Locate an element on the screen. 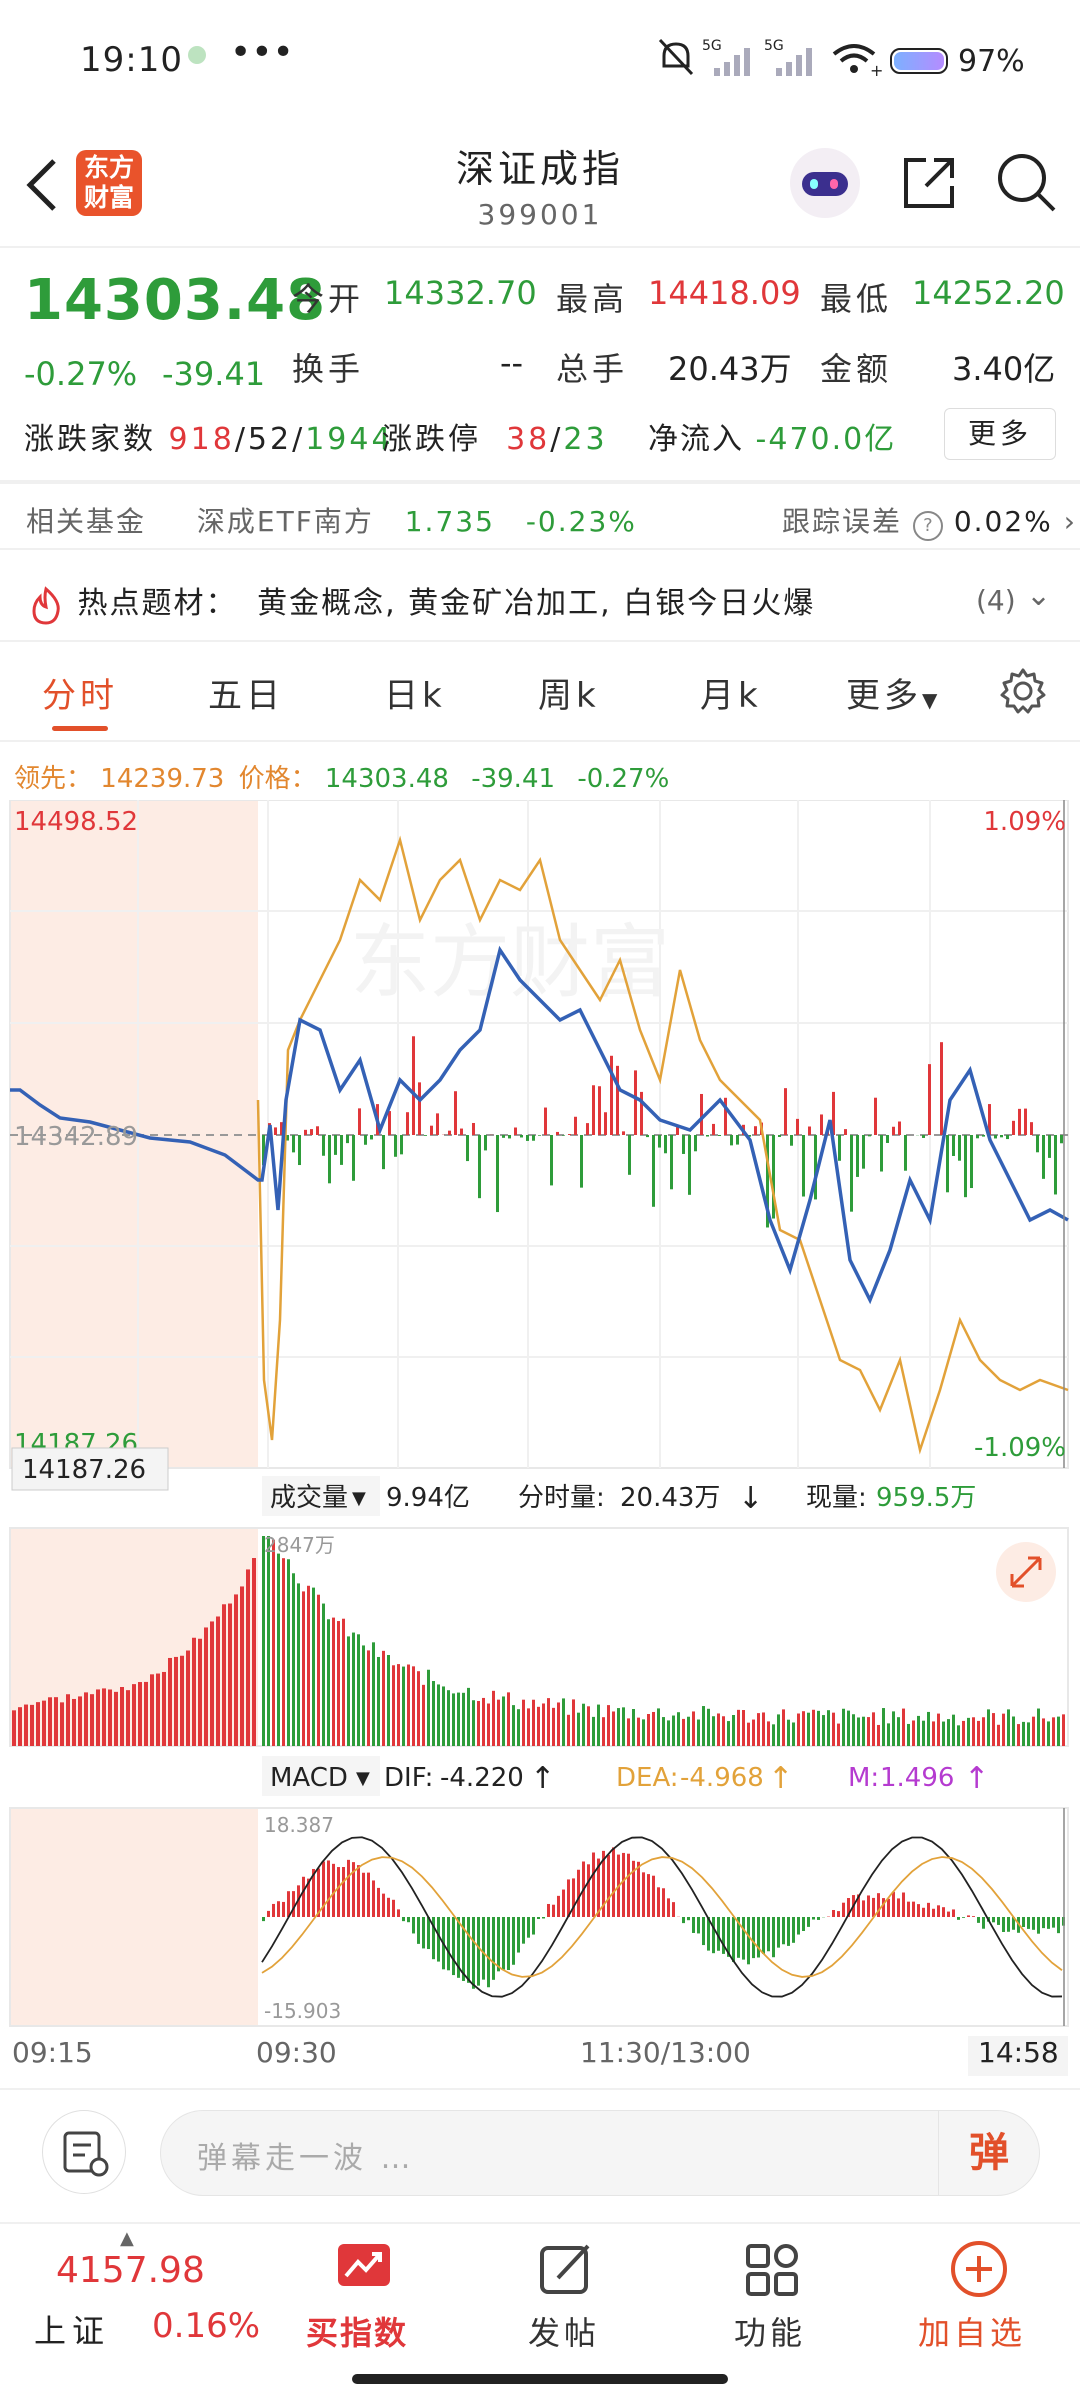  bottom-nav: ▲ 4157.98 上证 0.16% 买指数 发帖 功能 加自选 is located at coordinates (540, 2314).